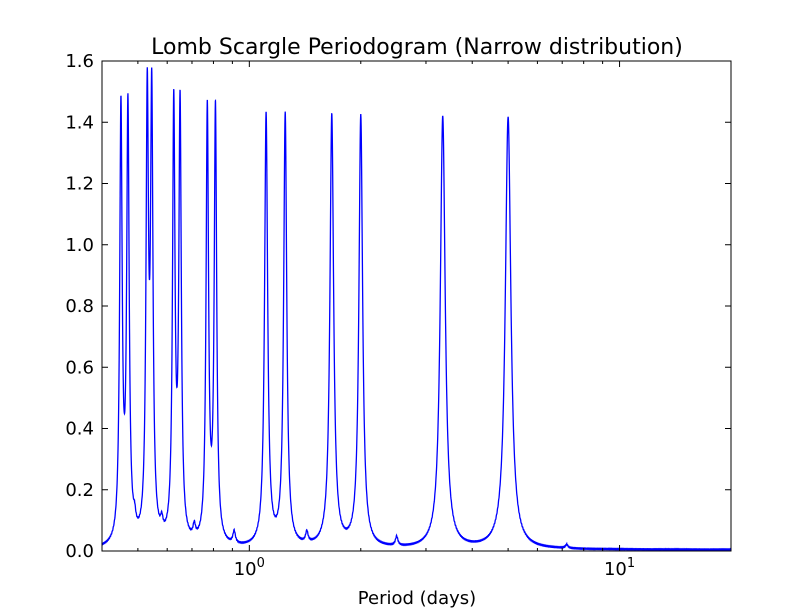 Image resolution: width=812 pixels, height=612 pixels. I want to click on y-tick-label: 0.2, so click(79, 490).